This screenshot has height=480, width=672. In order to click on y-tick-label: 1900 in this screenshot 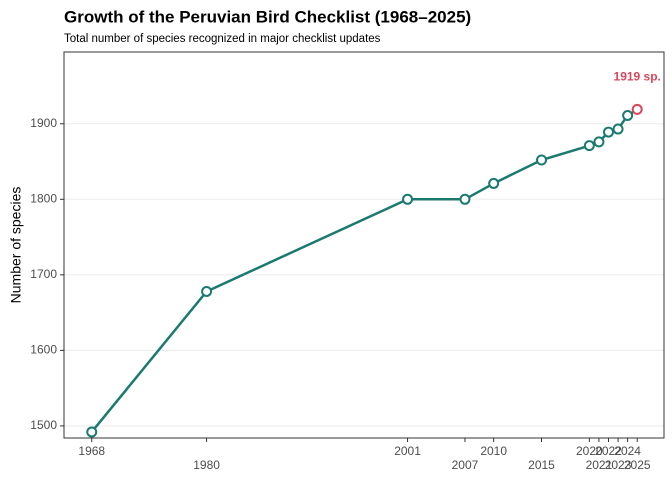, I will do `click(43, 123)`.